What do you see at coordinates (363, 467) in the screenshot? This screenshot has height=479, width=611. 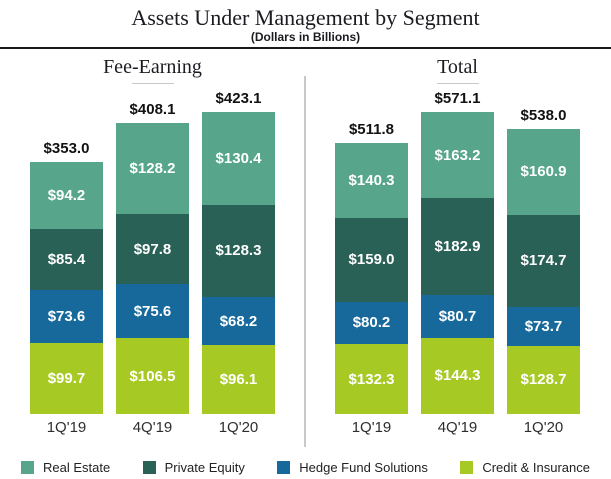 I see `legend-label: Hedge Fund Solutions` at bounding box center [363, 467].